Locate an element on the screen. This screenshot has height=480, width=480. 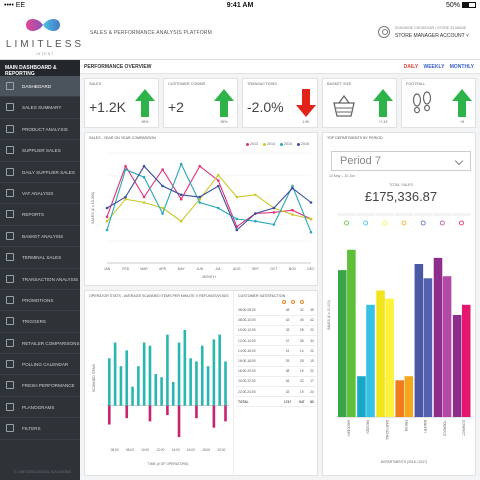
period-select: Period 7 is located at coordinates (401, 161).